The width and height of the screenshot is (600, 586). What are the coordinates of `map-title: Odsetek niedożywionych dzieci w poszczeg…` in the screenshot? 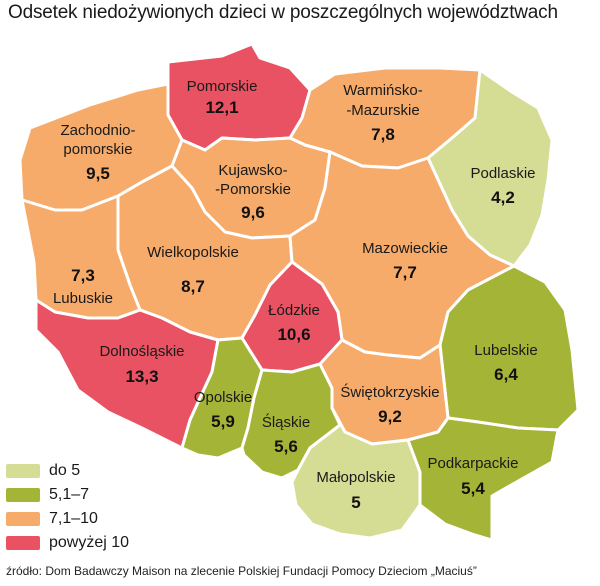 It's located at (283, 12).